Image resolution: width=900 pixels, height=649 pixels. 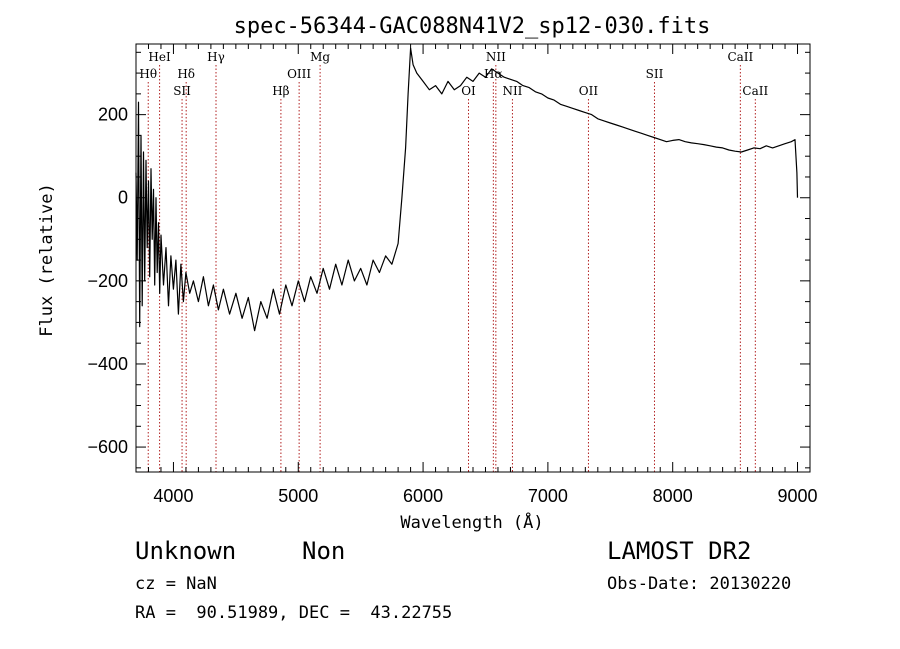 I want to click on y-tick-label--400: −400, so click(x=107, y=364).